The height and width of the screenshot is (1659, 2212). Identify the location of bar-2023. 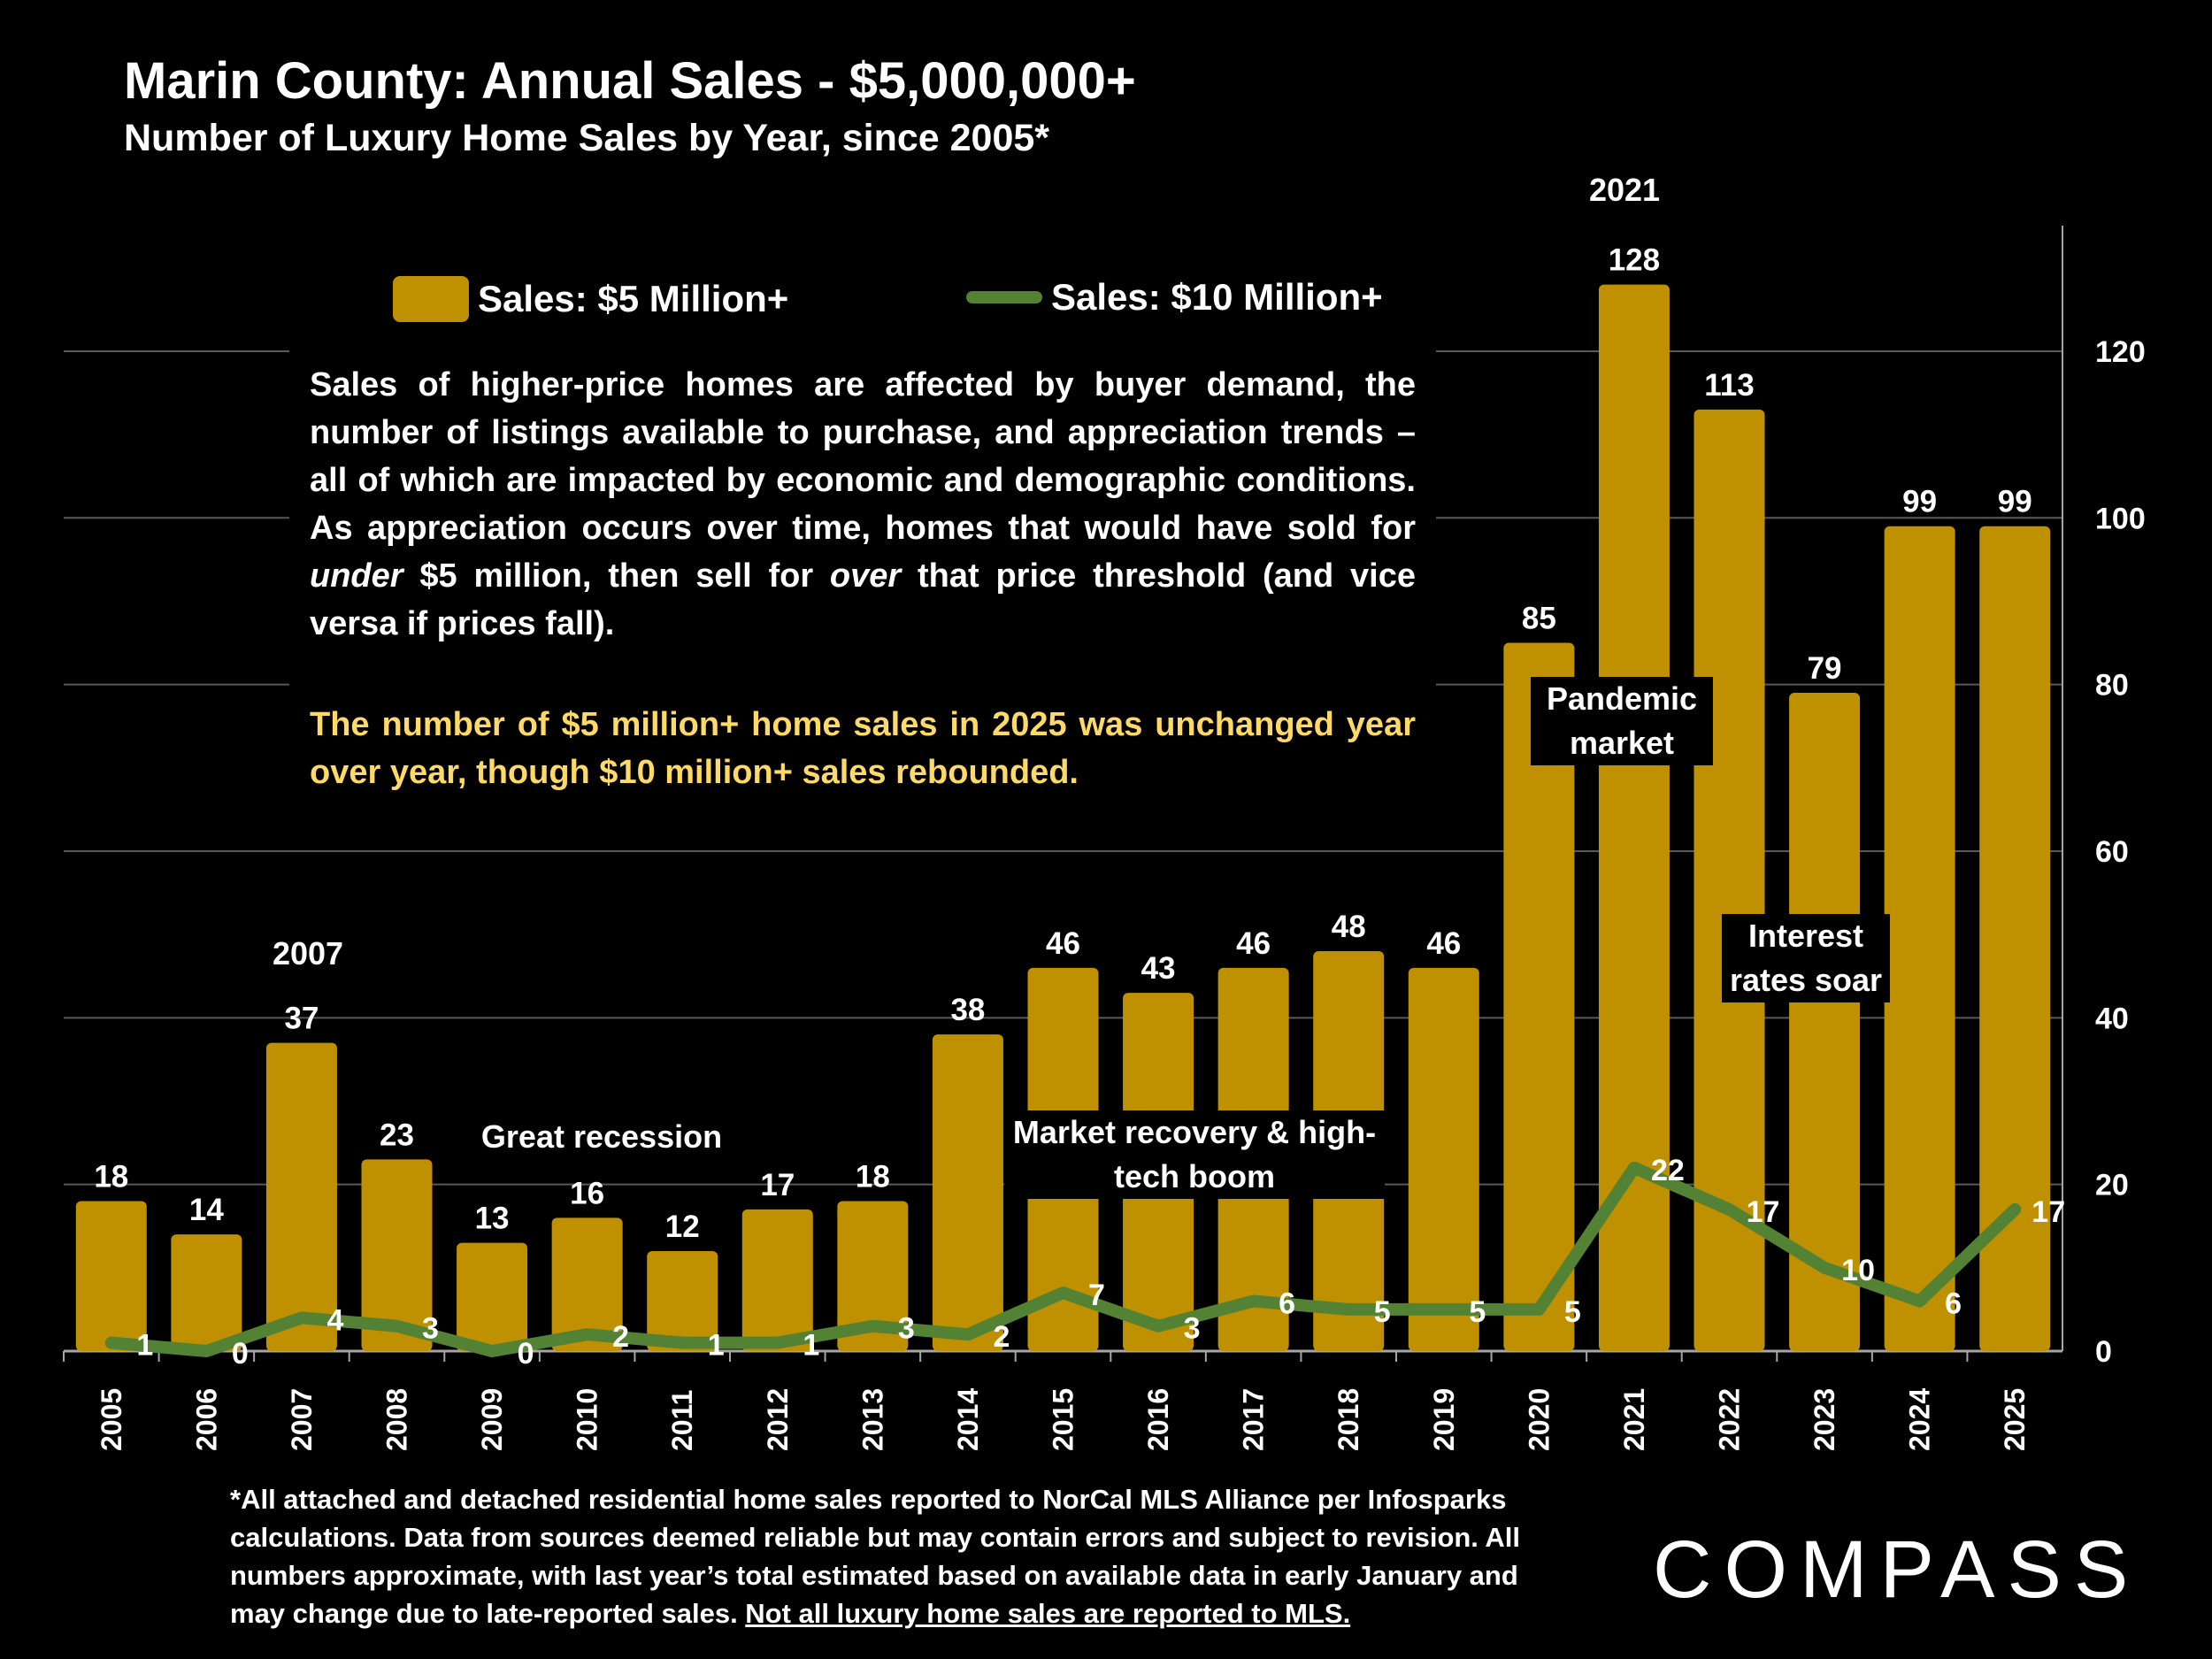
(1825, 1022).